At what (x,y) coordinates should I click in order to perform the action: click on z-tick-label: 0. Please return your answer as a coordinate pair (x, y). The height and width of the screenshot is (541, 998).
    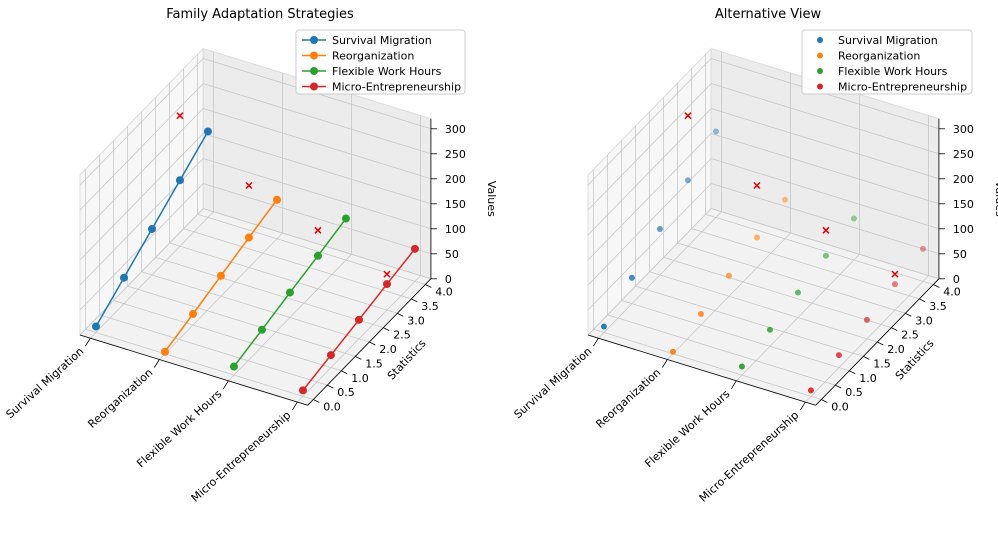
    Looking at the image, I should click on (448, 279).